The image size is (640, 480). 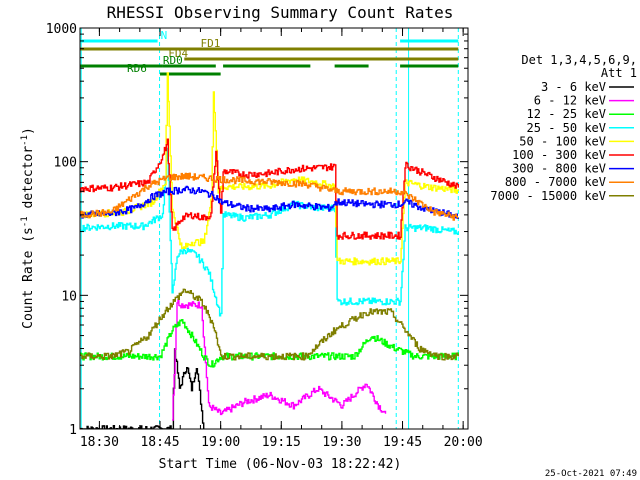 I want to click on detector-info-line-1: Det 1,3,4,5,6,9,, so click(x=579, y=60).